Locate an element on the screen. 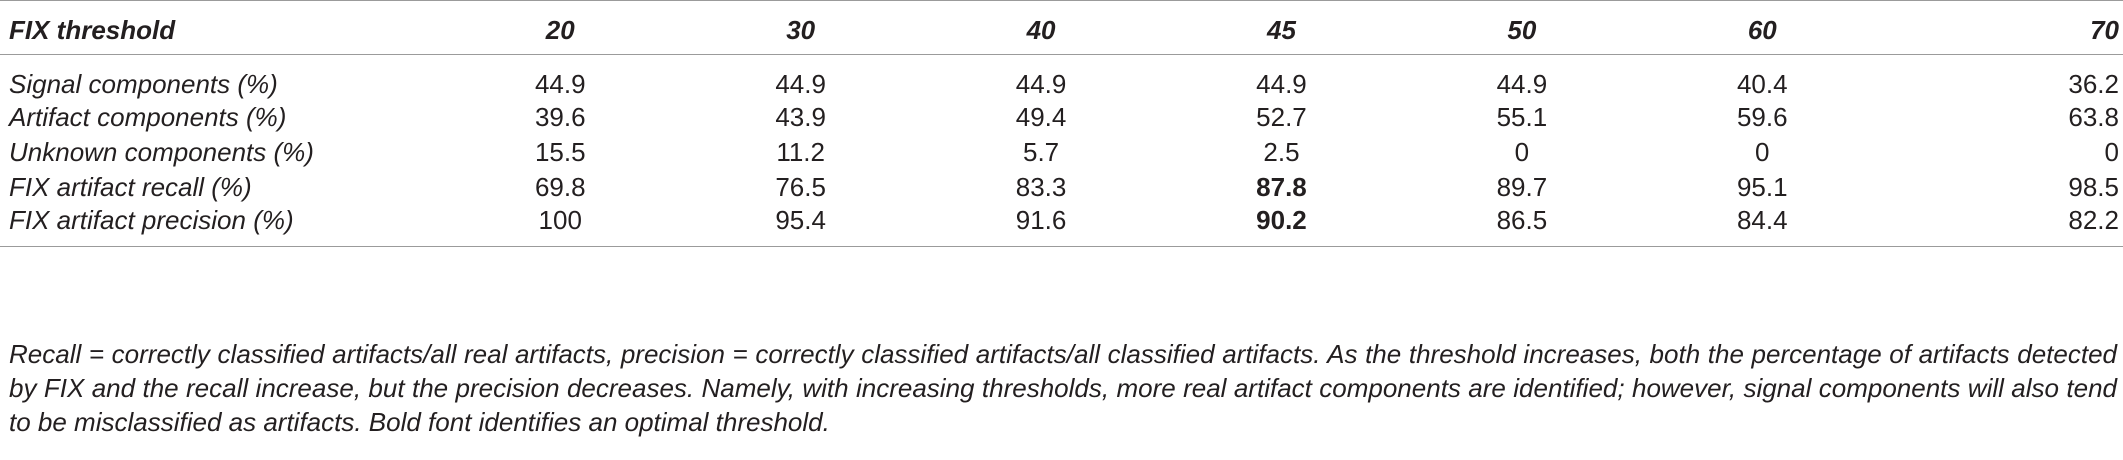  row-label: Artifact components (%) is located at coordinates (148, 117).